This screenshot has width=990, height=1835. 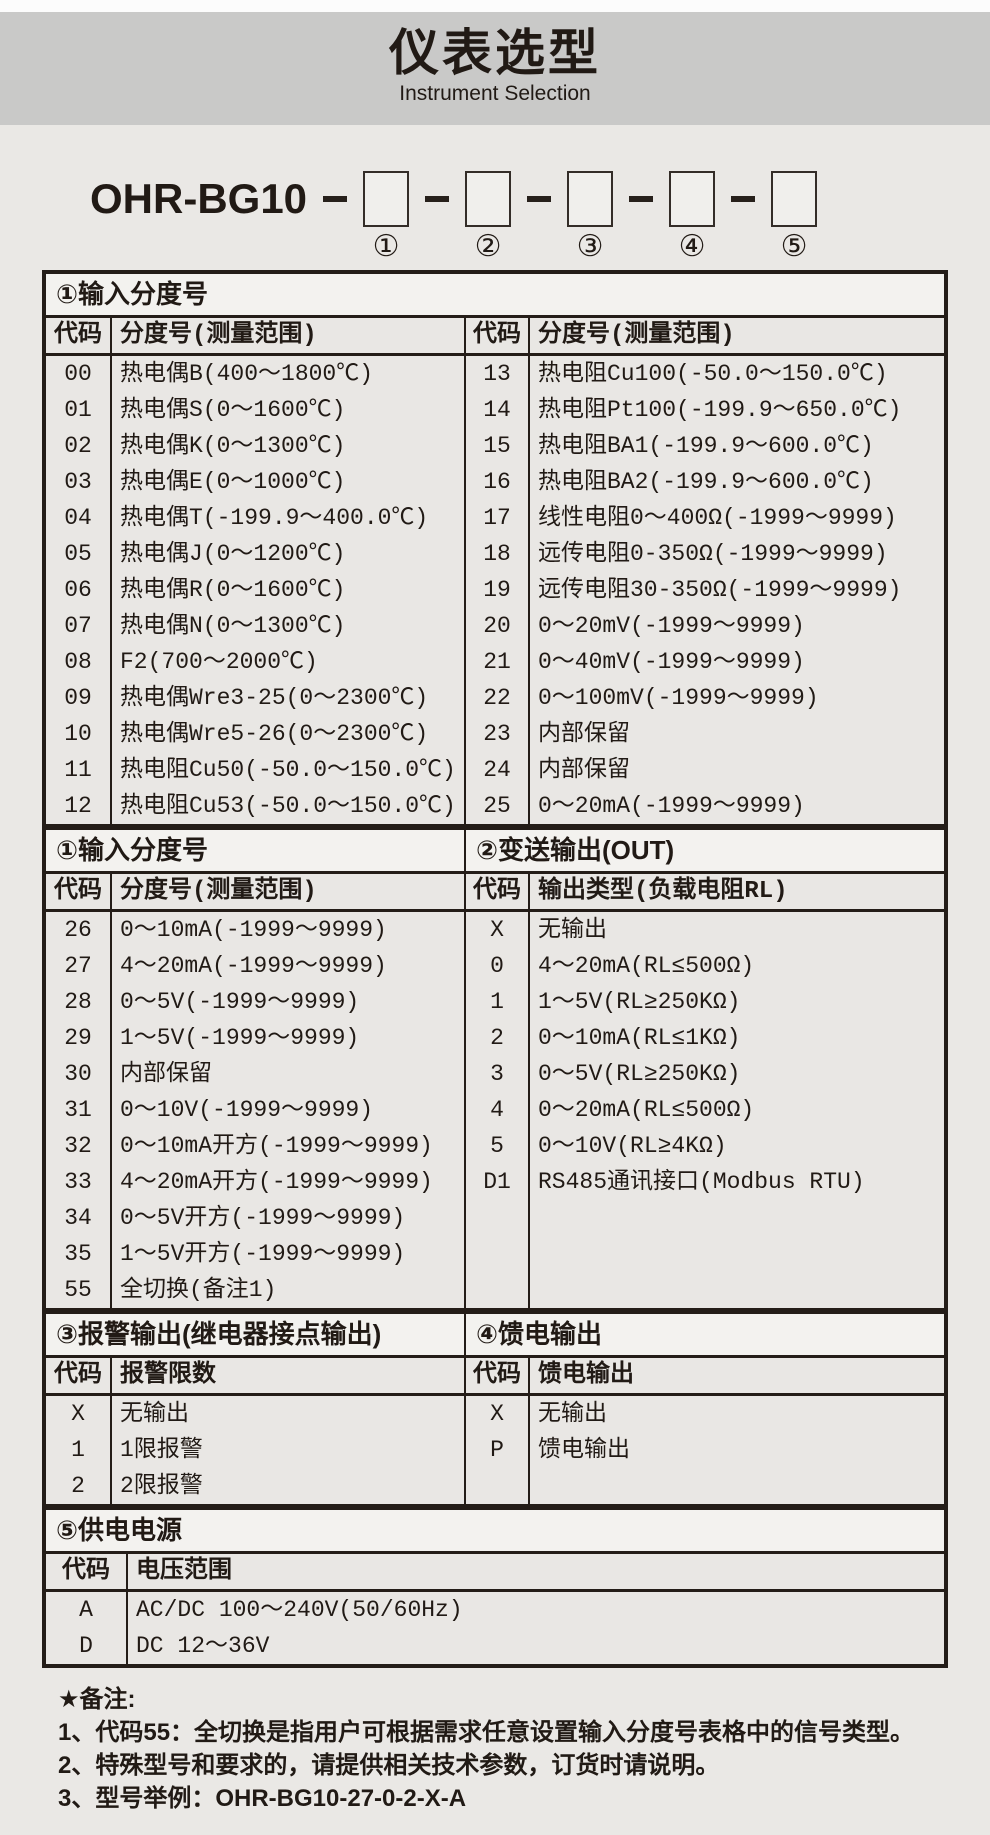 I want to click on code-cell: 22, so click(x=497, y=698).